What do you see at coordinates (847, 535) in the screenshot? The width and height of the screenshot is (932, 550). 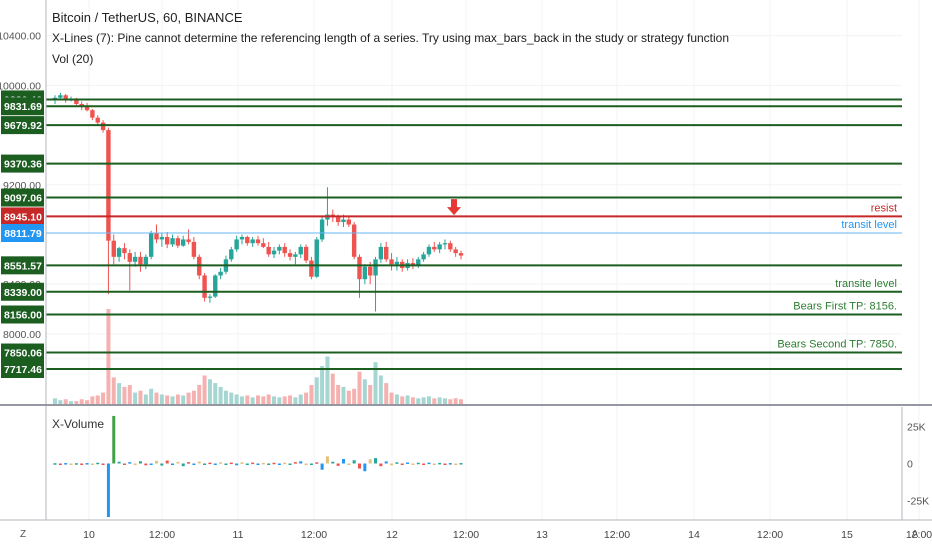 I see `time-tick-label: 15` at bounding box center [847, 535].